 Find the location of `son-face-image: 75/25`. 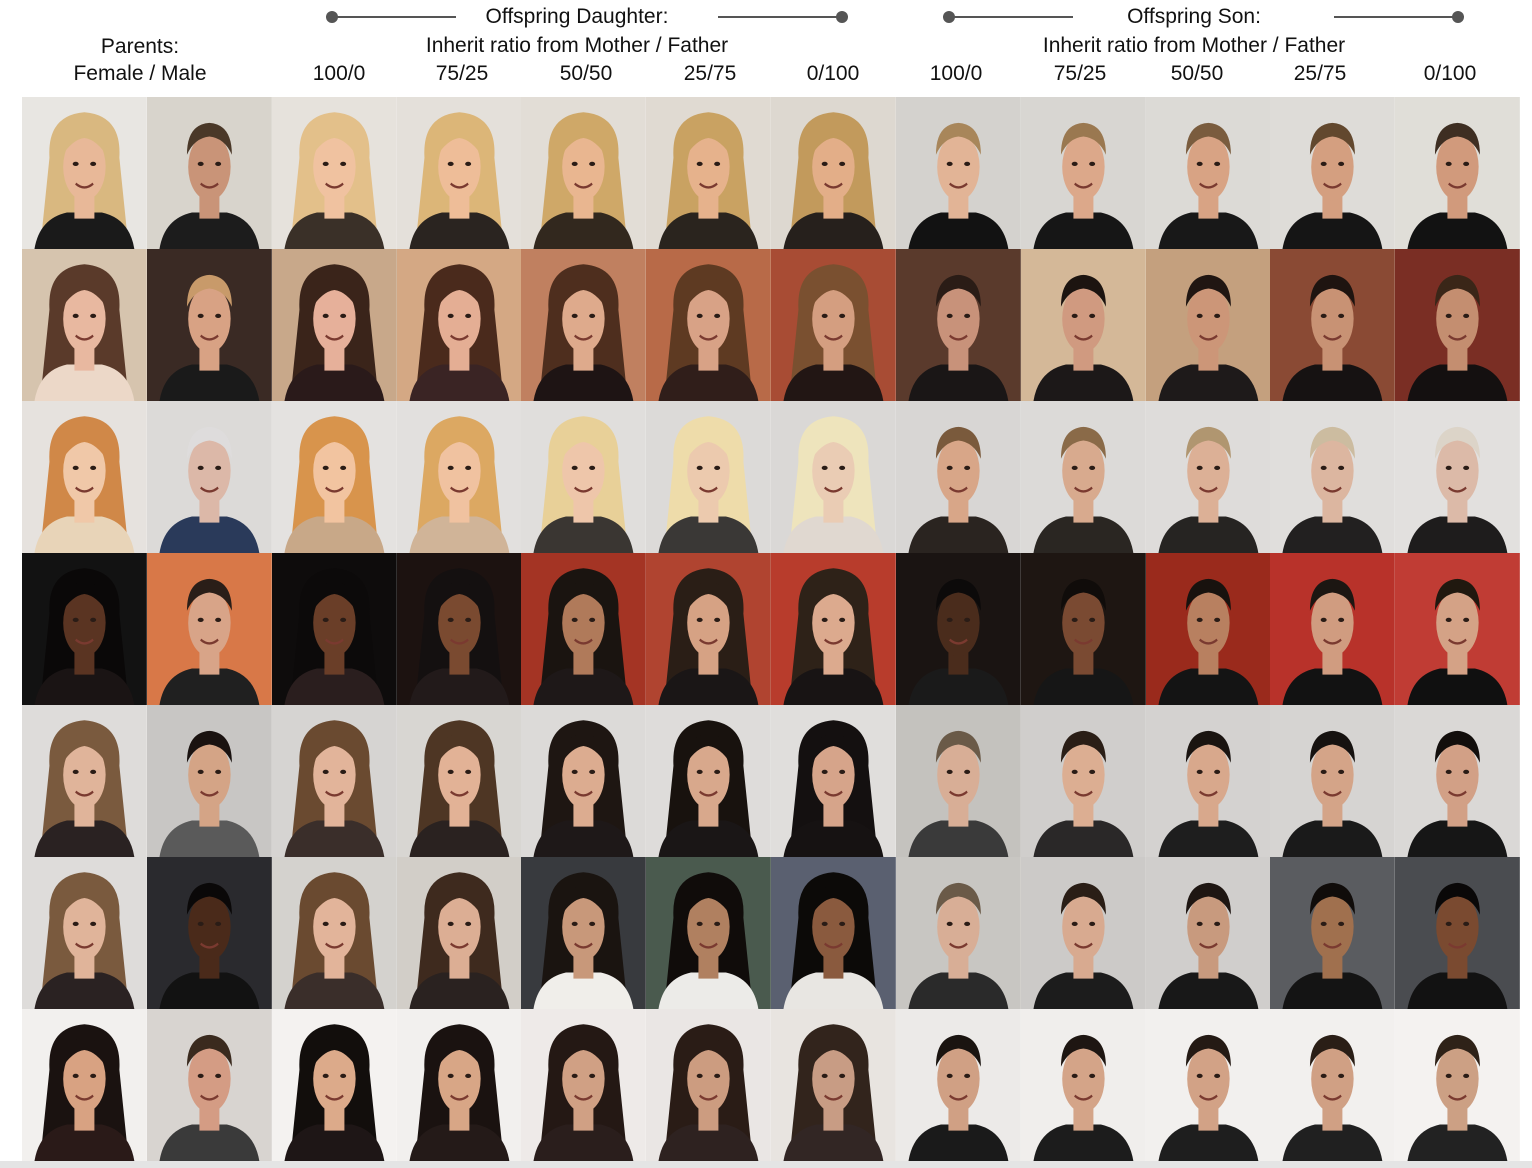

son-face-image: 75/25 is located at coordinates (1083, 933).